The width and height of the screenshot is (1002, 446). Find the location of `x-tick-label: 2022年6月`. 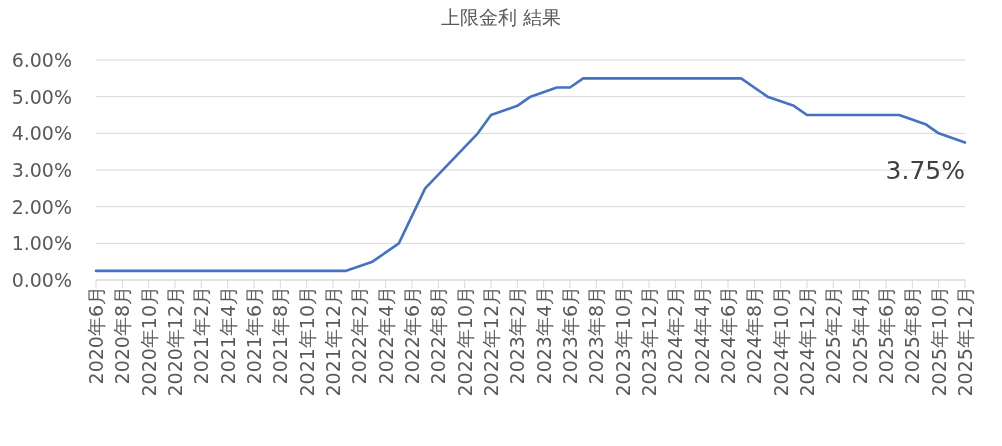

x-tick-label: 2022年6月 is located at coordinates (412, 335).